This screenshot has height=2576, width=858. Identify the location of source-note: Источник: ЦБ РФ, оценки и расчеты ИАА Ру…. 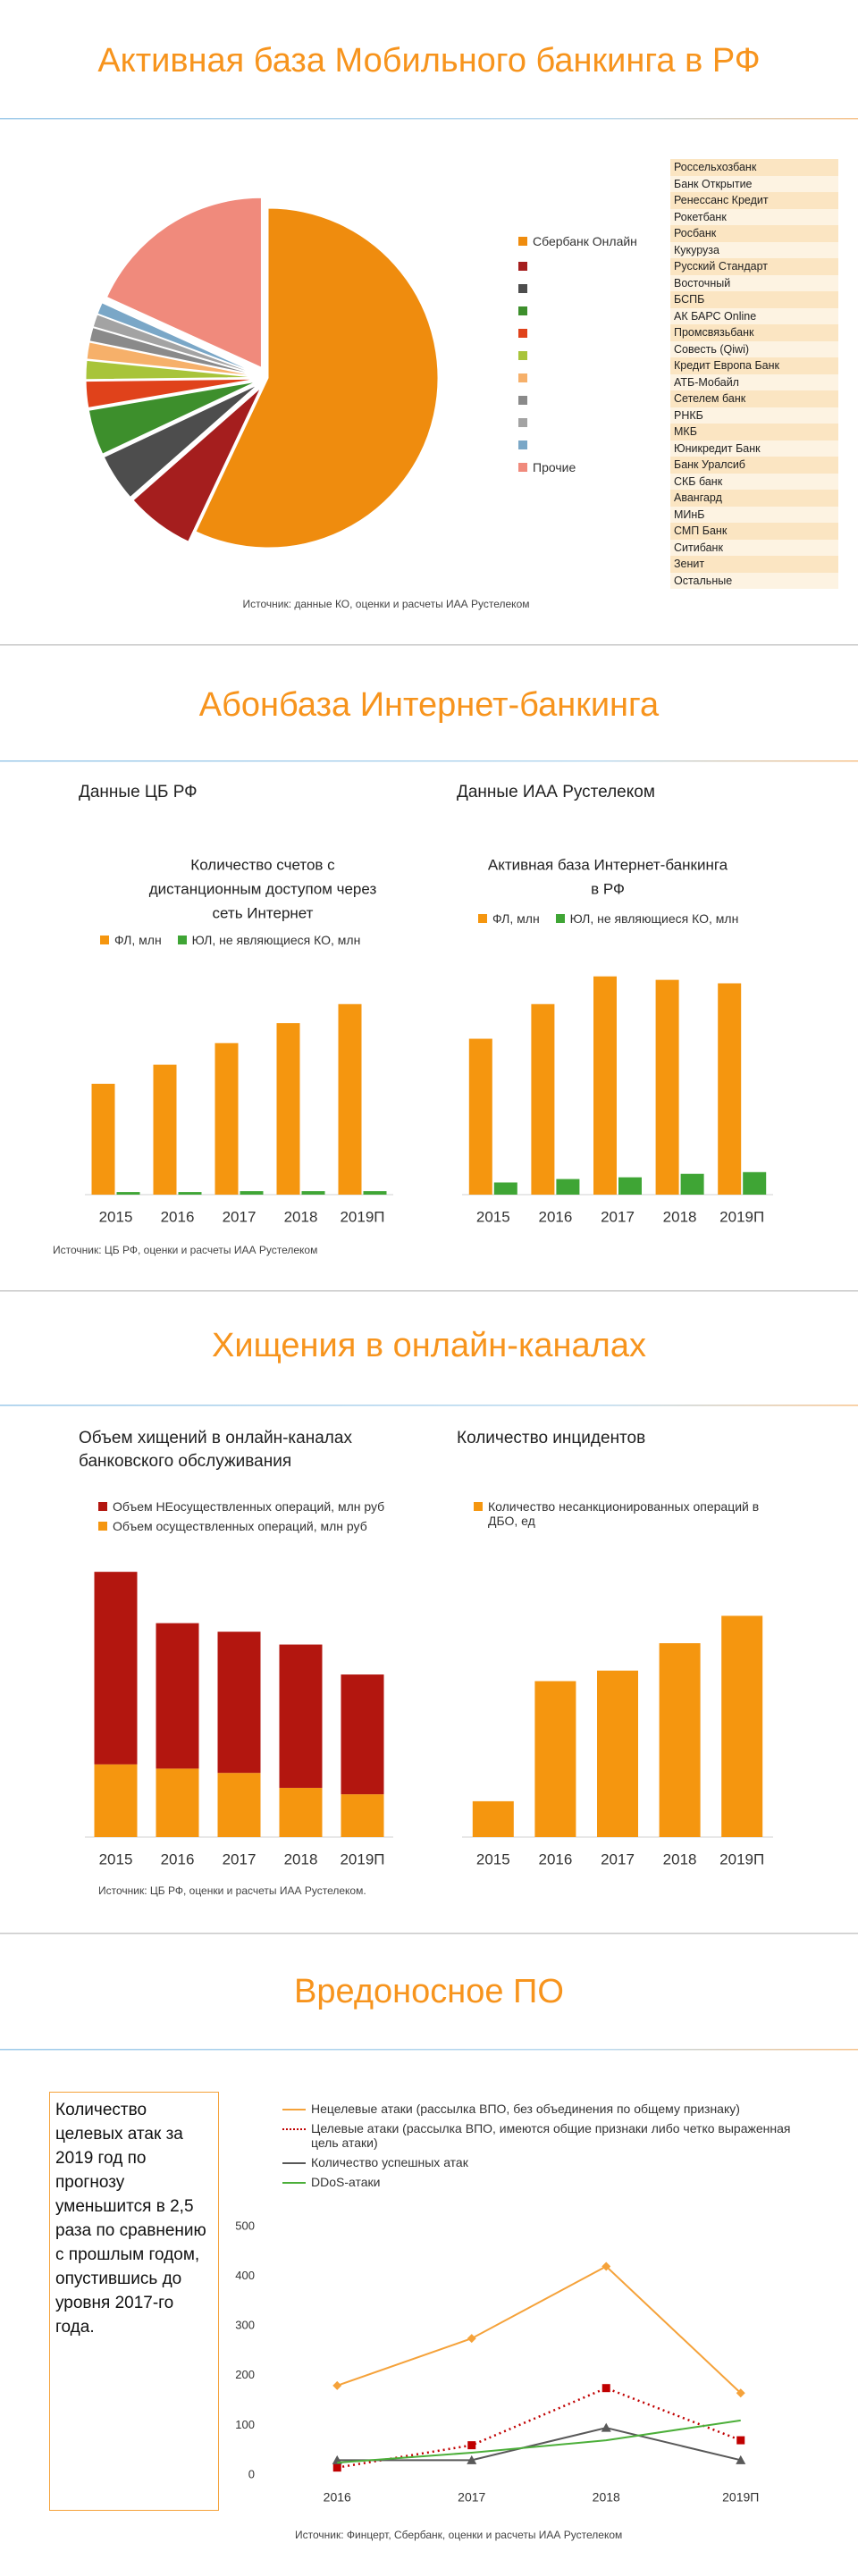
(185, 1250).